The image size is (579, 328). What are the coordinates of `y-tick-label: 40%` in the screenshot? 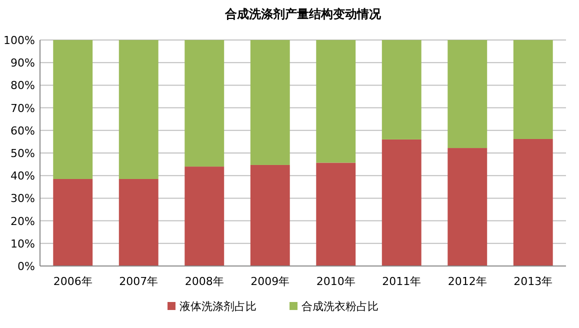 It's located at (22, 176).